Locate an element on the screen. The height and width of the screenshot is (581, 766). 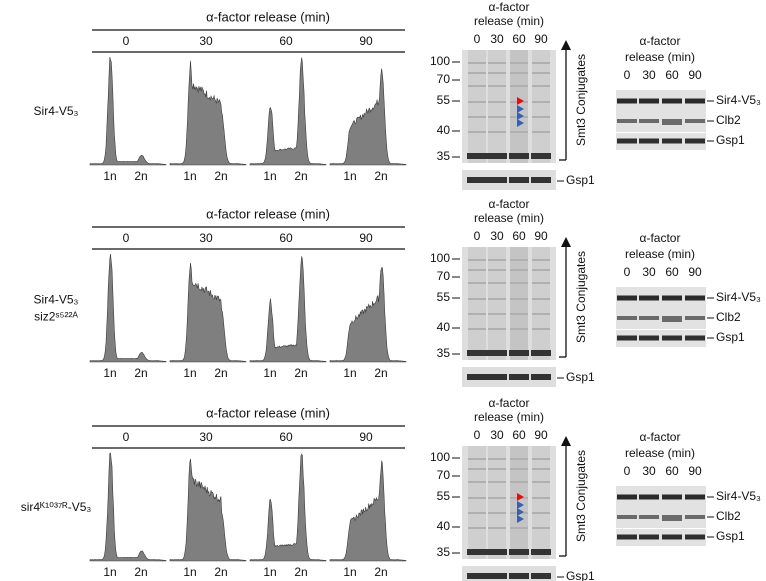
time-label: 60 is located at coordinates (286, 41).